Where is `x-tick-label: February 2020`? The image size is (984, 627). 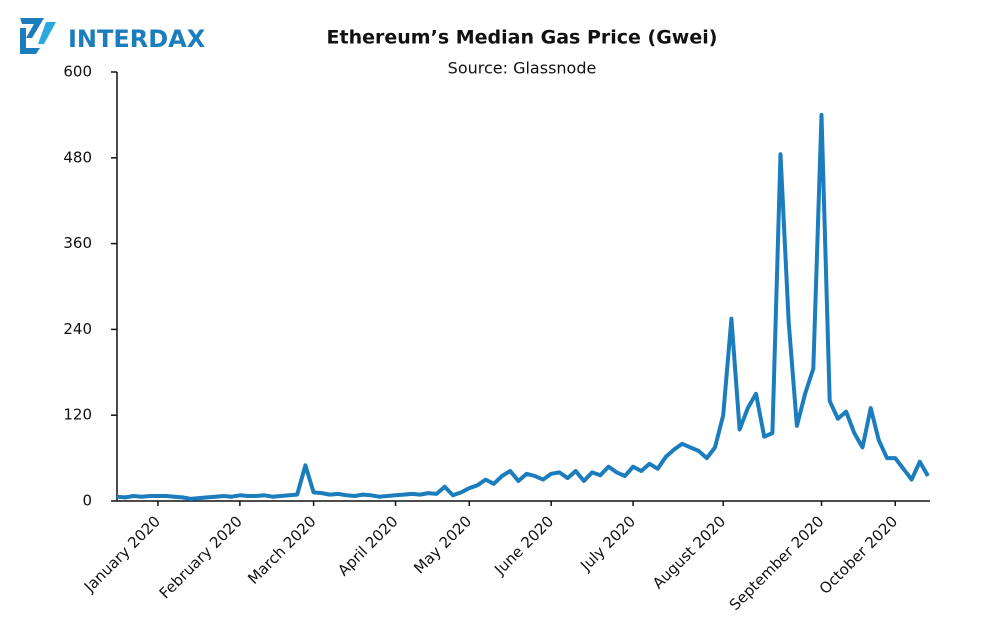
x-tick-label: February 2020 is located at coordinates (201, 557).